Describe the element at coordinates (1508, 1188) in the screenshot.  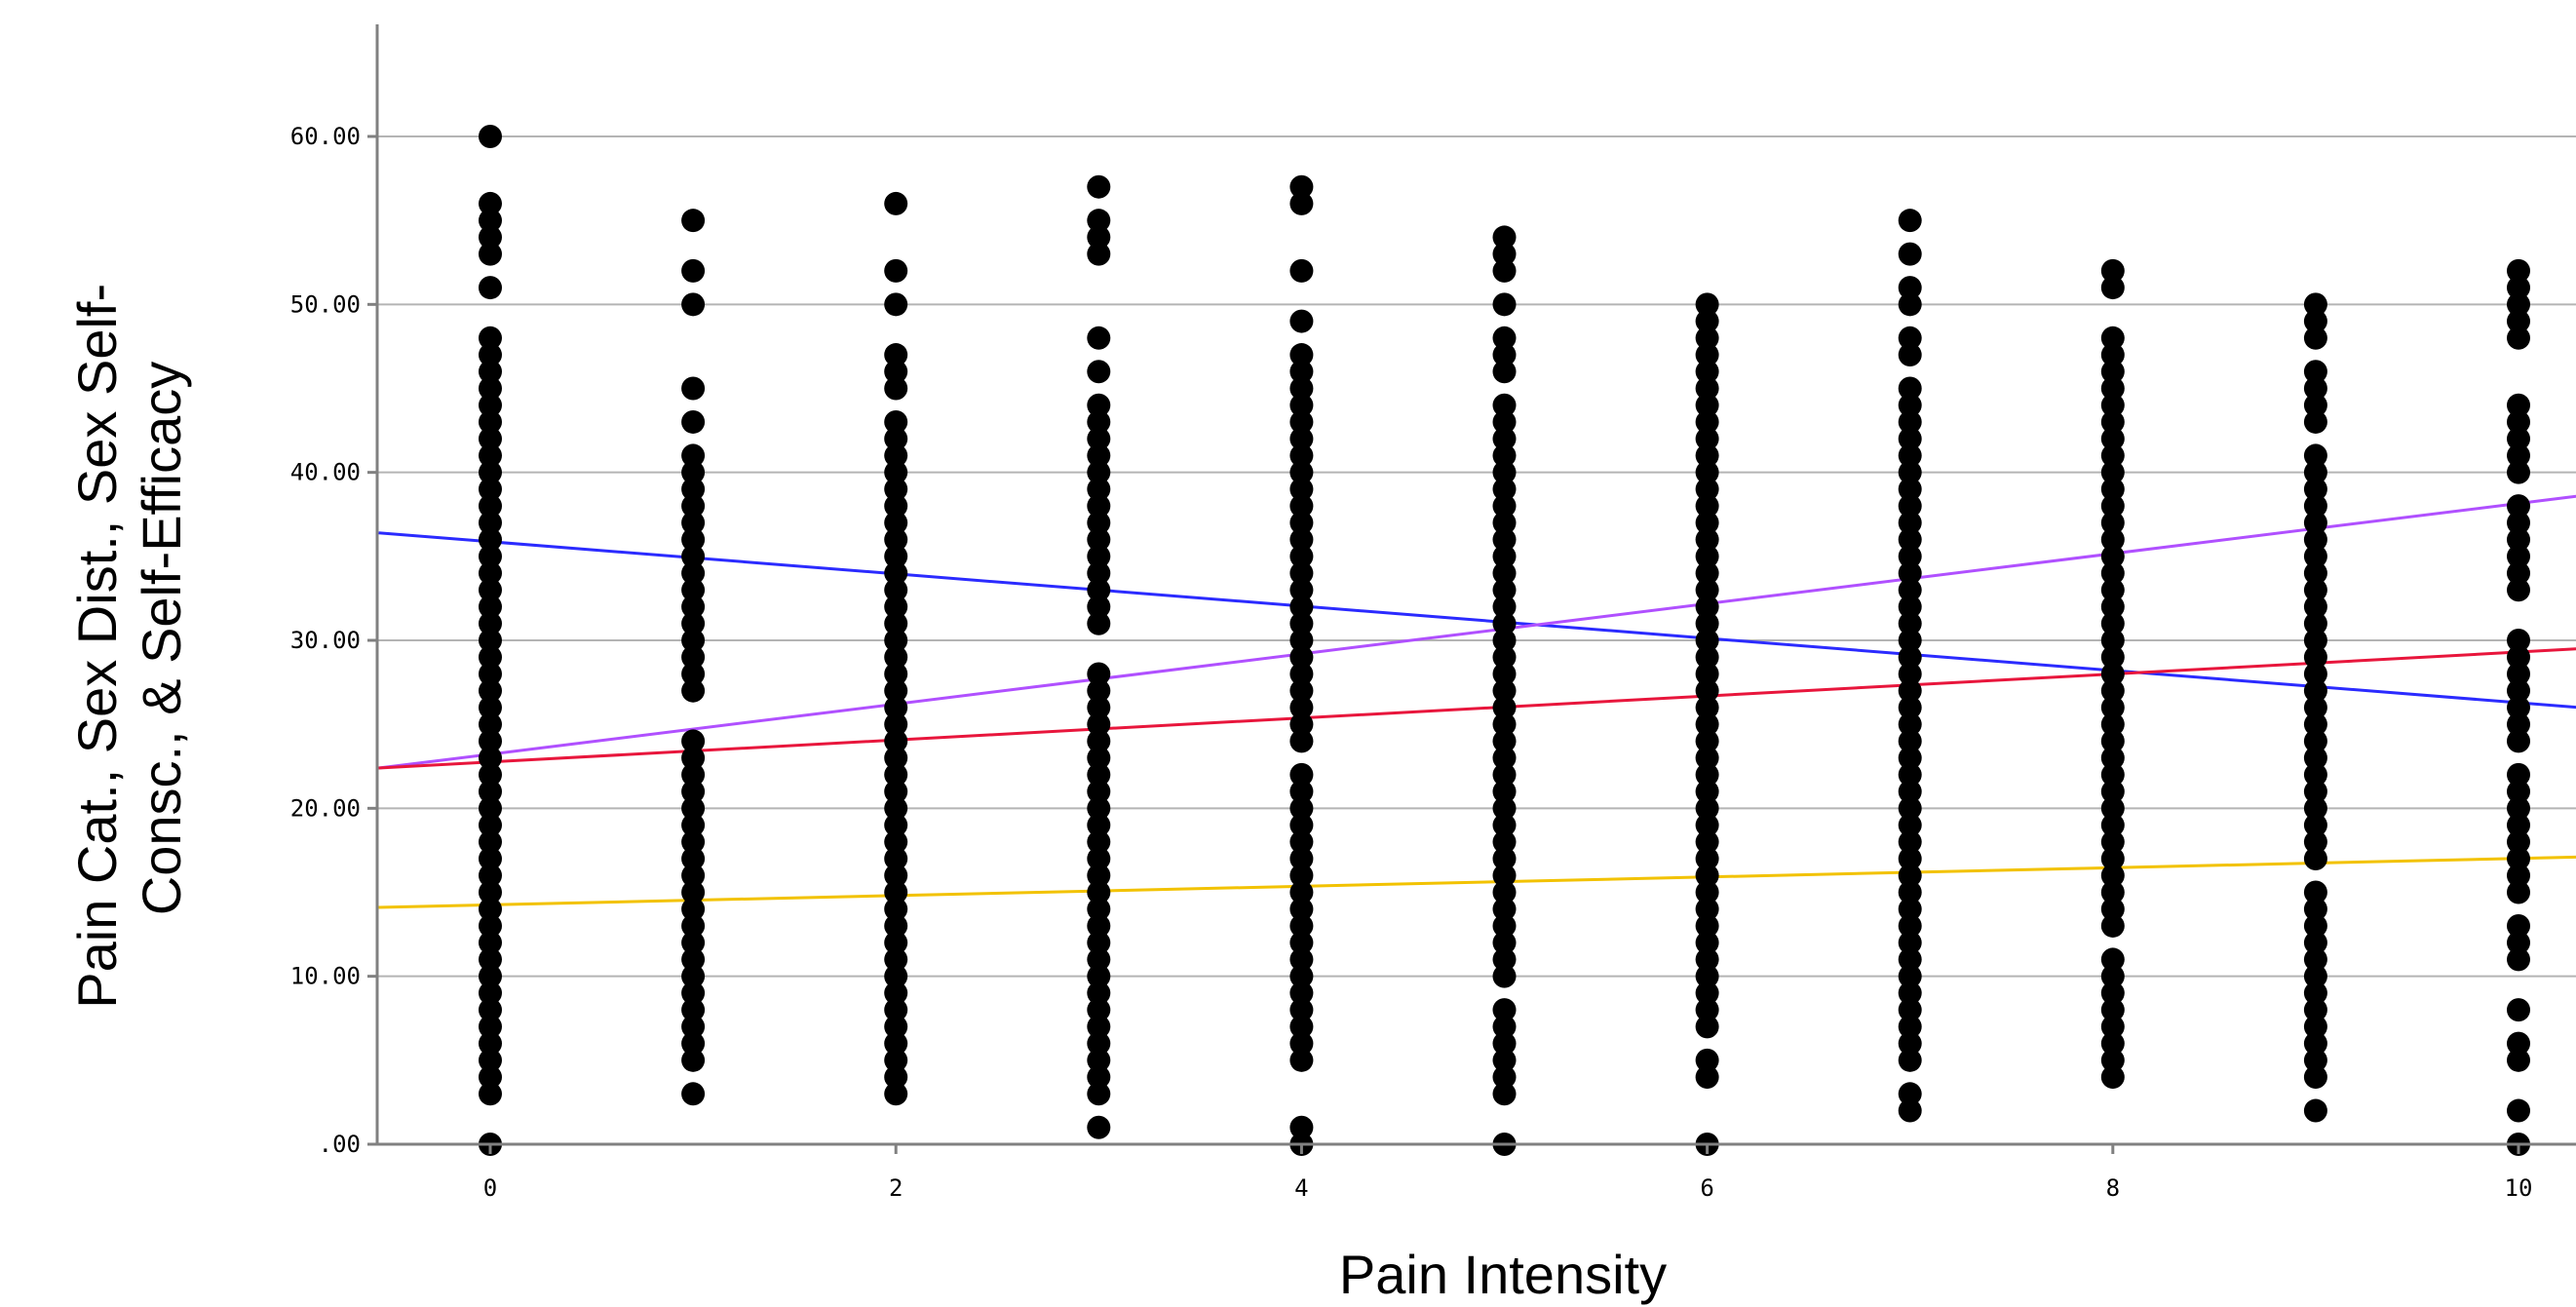
I see `x-tick-labels: 0 2 4 6 8 10` at that location.